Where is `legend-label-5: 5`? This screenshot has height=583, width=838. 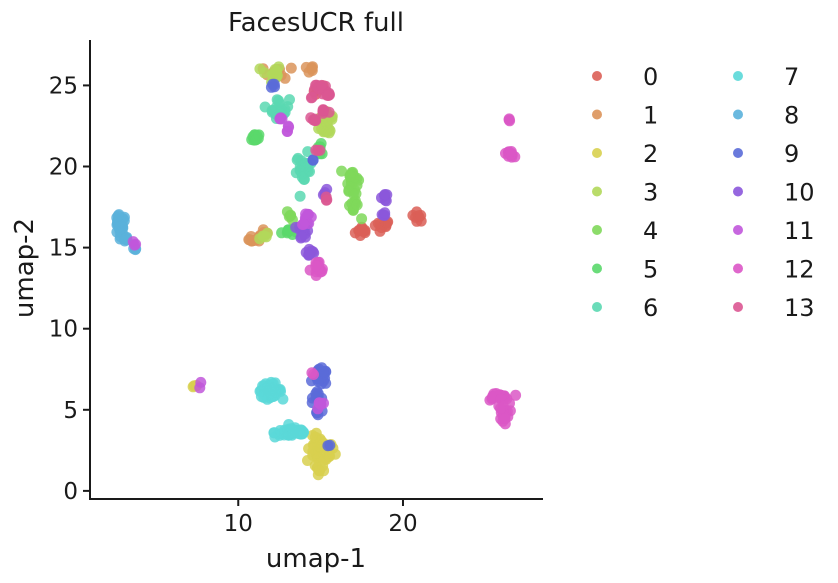
legend-label-5: 5 is located at coordinates (650, 270).